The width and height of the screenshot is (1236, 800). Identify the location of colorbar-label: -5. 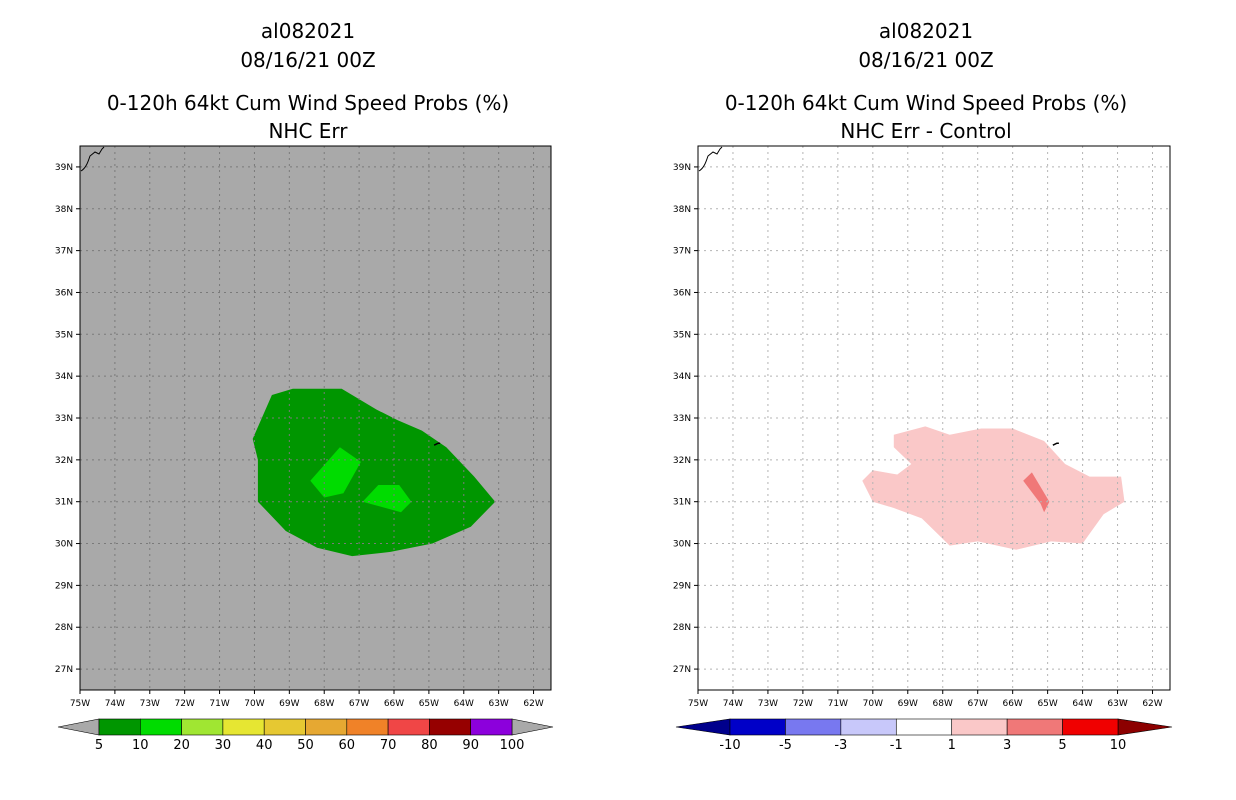
(785, 745).